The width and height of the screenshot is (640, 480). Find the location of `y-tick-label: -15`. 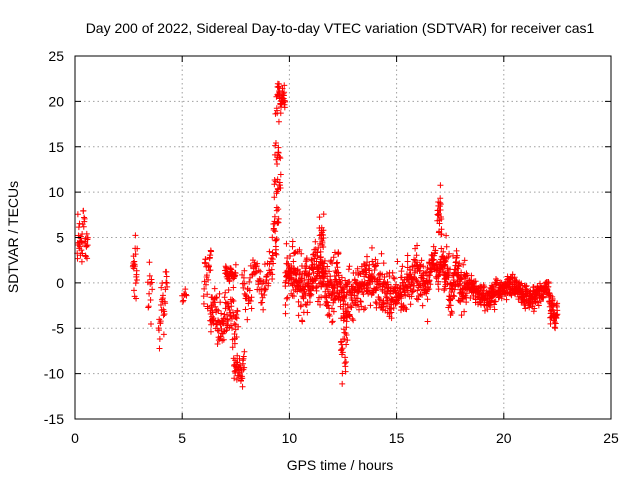

y-tick-label: -15 is located at coordinates (54, 419).